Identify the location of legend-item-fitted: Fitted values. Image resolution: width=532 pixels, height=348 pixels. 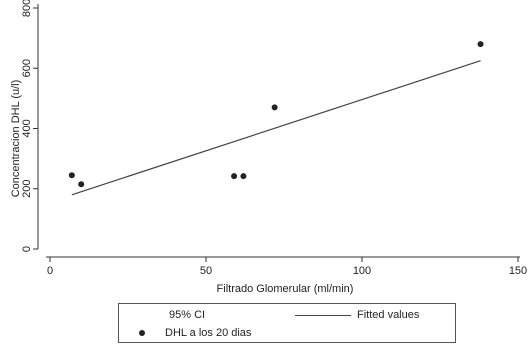
(357, 315).